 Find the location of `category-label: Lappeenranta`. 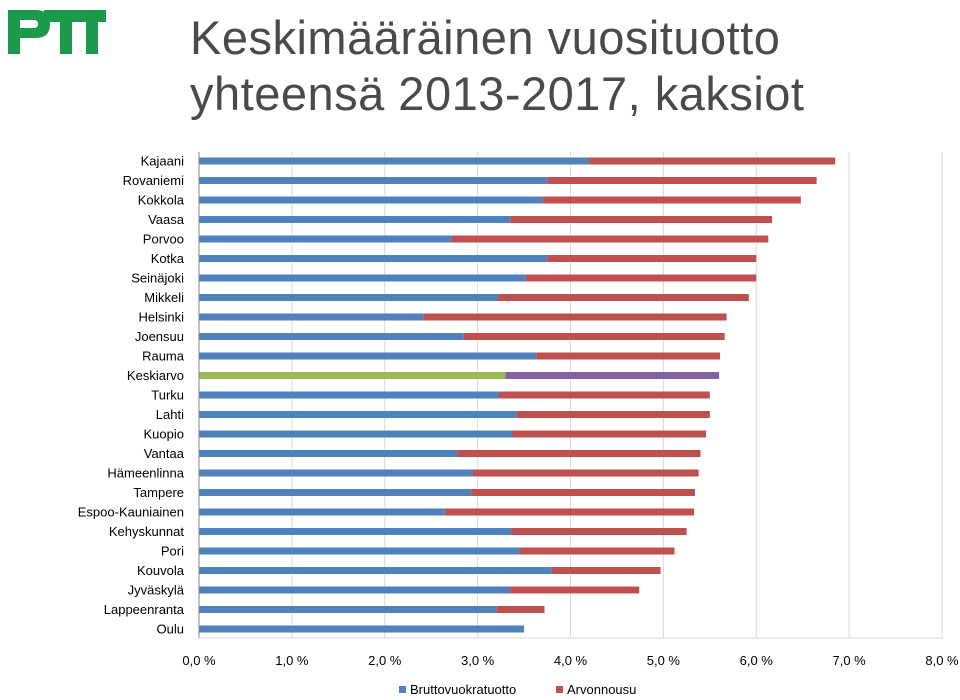

category-label: Lappeenranta is located at coordinates (144, 609).